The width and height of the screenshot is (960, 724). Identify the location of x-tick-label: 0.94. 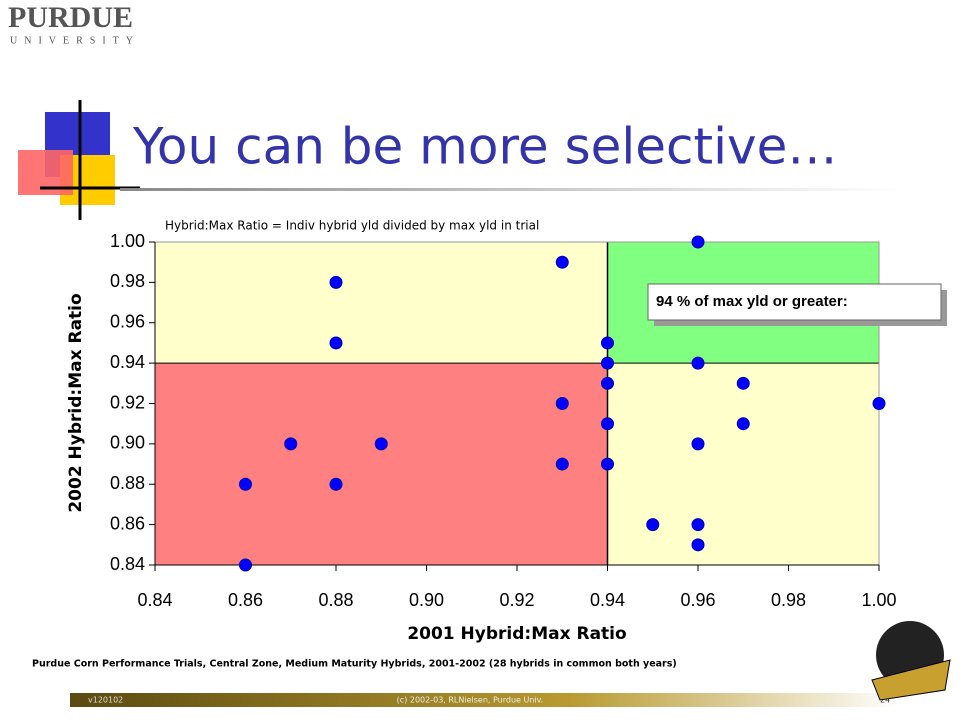
(607, 600).